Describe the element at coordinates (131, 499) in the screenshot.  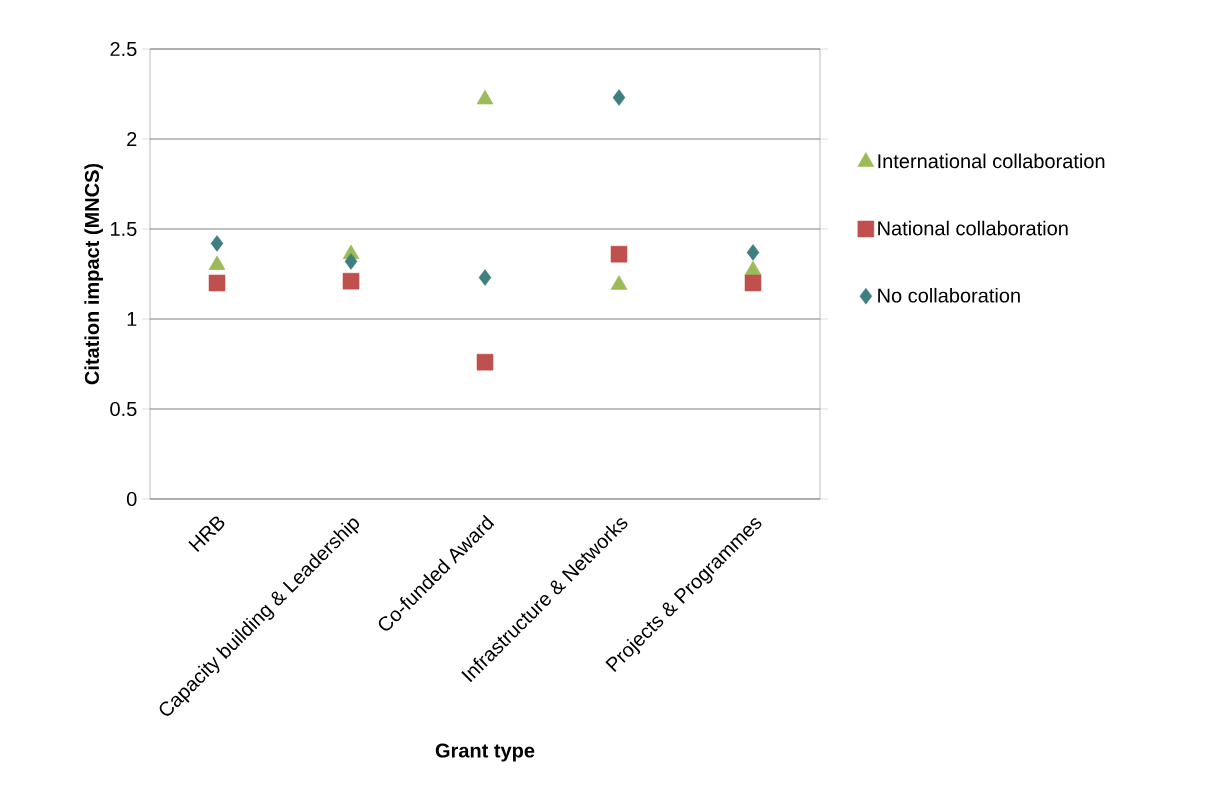
I see `y-tick-label: 0` at that location.